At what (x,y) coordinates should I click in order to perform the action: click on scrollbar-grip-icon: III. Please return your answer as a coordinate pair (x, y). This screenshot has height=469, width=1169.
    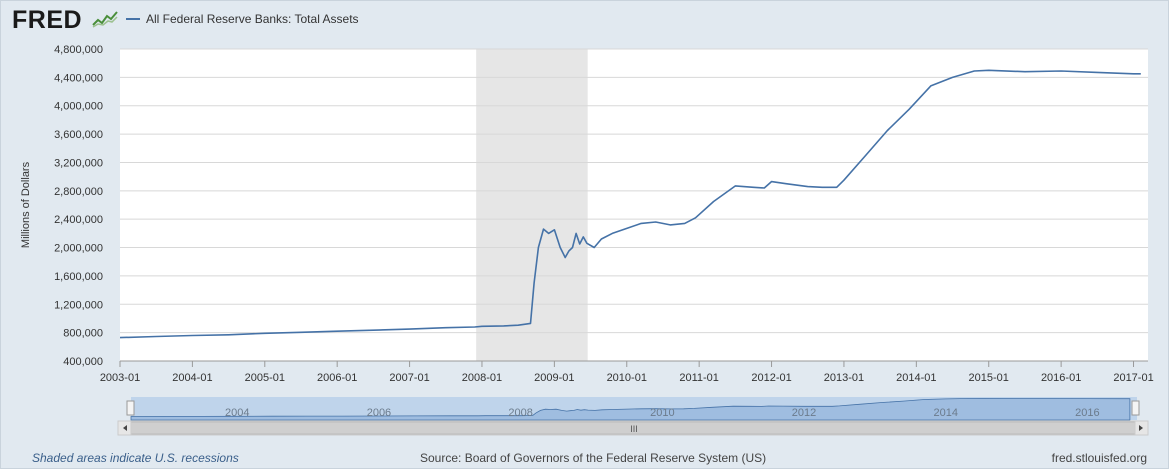
    Looking at the image, I should click on (634, 429).